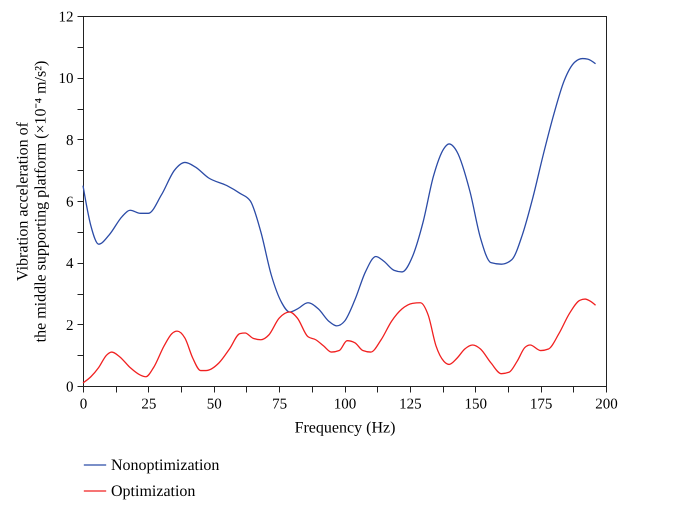 The height and width of the screenshot is (521, 680). What do you see at coordinates (70, 202) in the screenshot?
I see `y-tick-label: 6` at bounding box center [70, 202].